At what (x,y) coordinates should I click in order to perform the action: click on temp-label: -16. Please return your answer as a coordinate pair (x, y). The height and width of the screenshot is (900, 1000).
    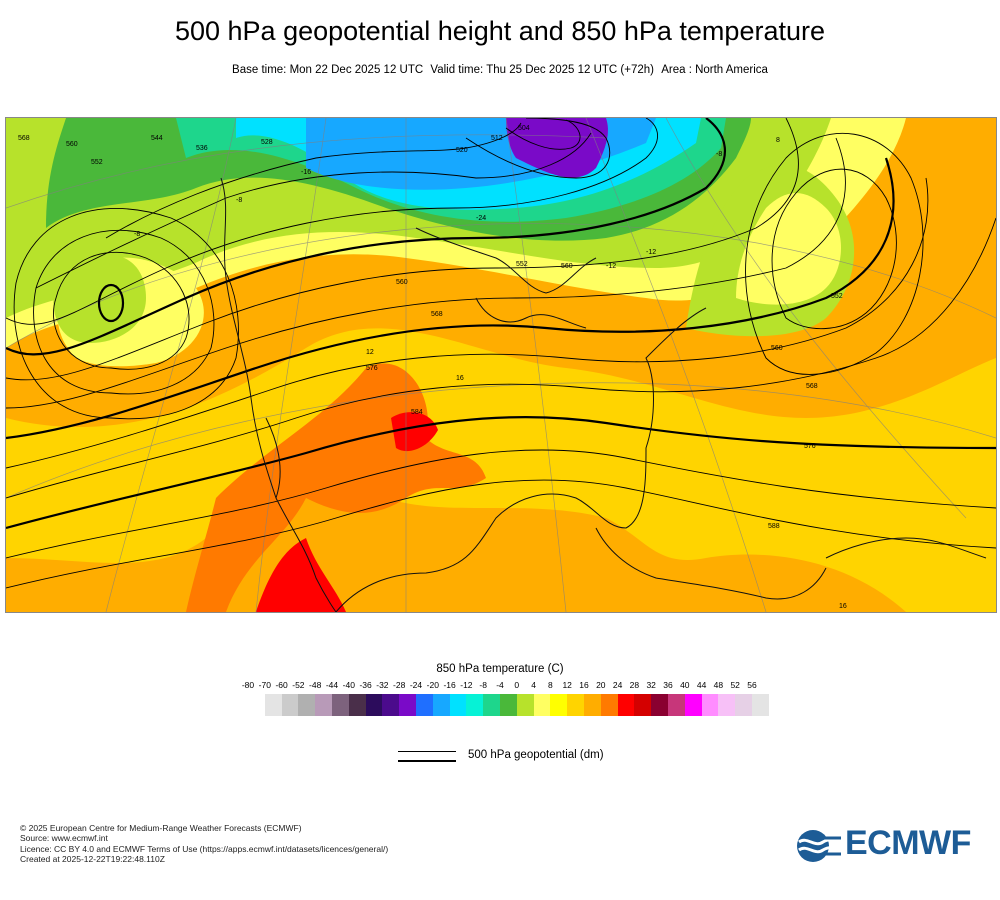
    Looking at the image, I should click on (306, 172).